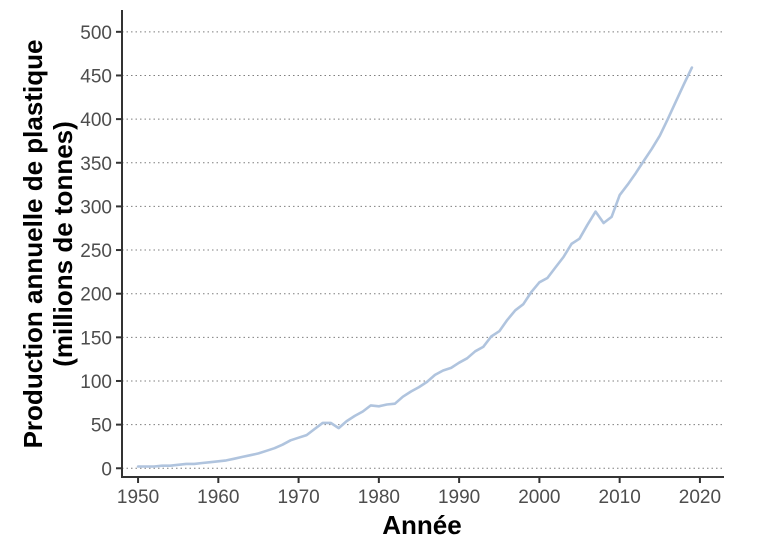  What do you see at coordinates (96, 207) in the screenshot?
I see `y-tick-label-300: 300` at bounding box center [96, 207].